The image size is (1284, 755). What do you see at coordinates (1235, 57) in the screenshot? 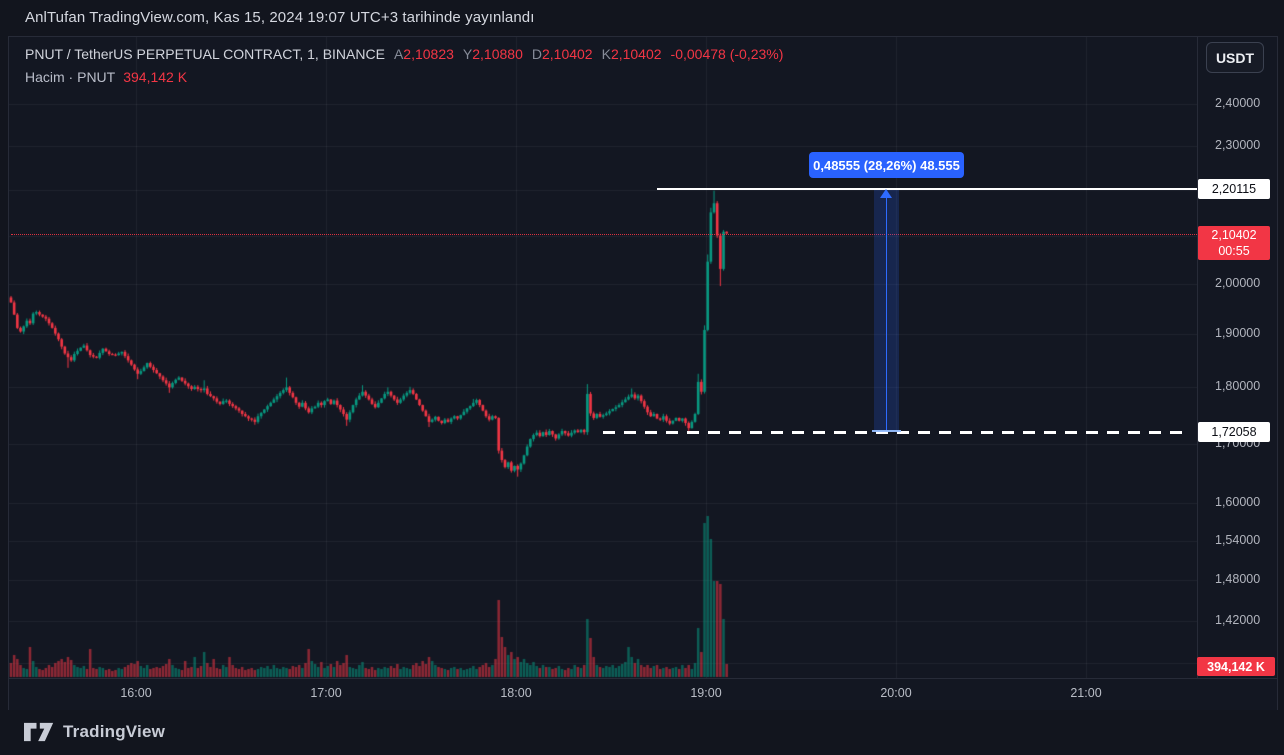
I see `currency-toggle-button: USDT` at bounding box center [1235, 57].